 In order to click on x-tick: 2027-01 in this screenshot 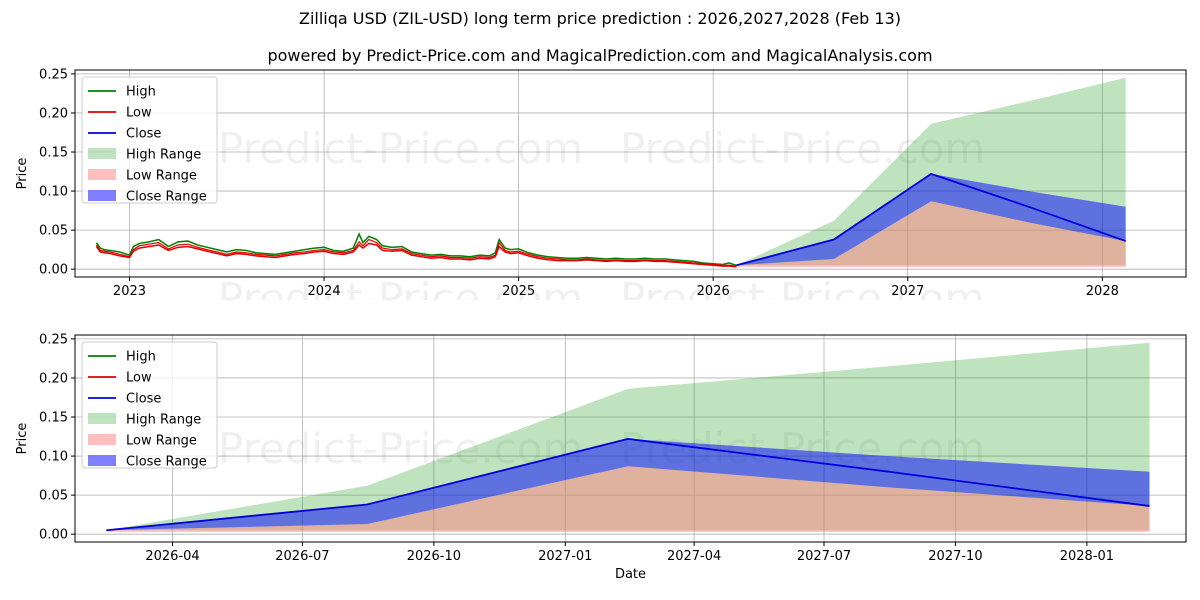, I will do `click(565, 553)`.